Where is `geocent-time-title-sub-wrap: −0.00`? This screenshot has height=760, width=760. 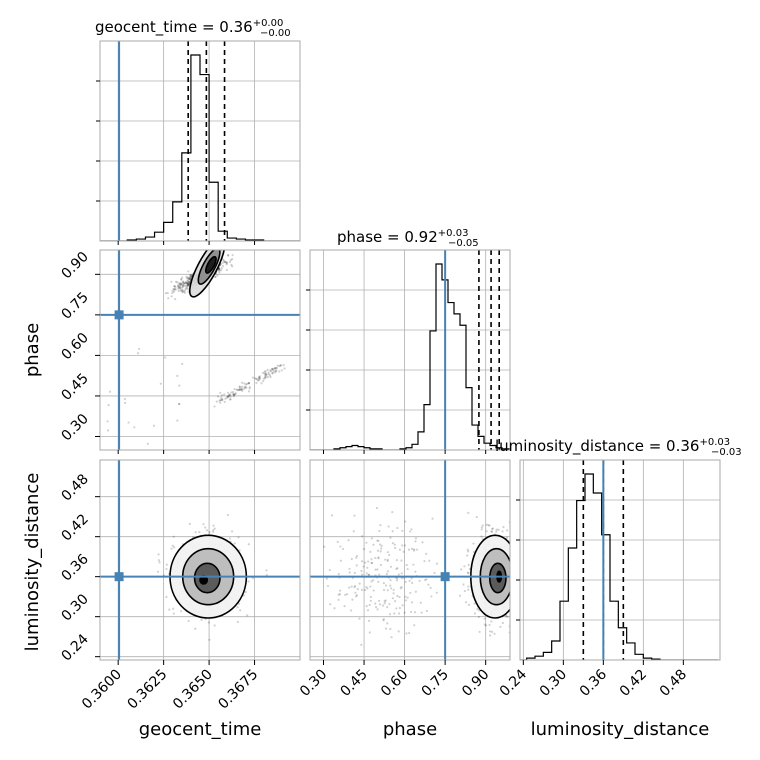 geocent-time-title-sub-wrap: −0.00 is located at coordinates (275, 33).